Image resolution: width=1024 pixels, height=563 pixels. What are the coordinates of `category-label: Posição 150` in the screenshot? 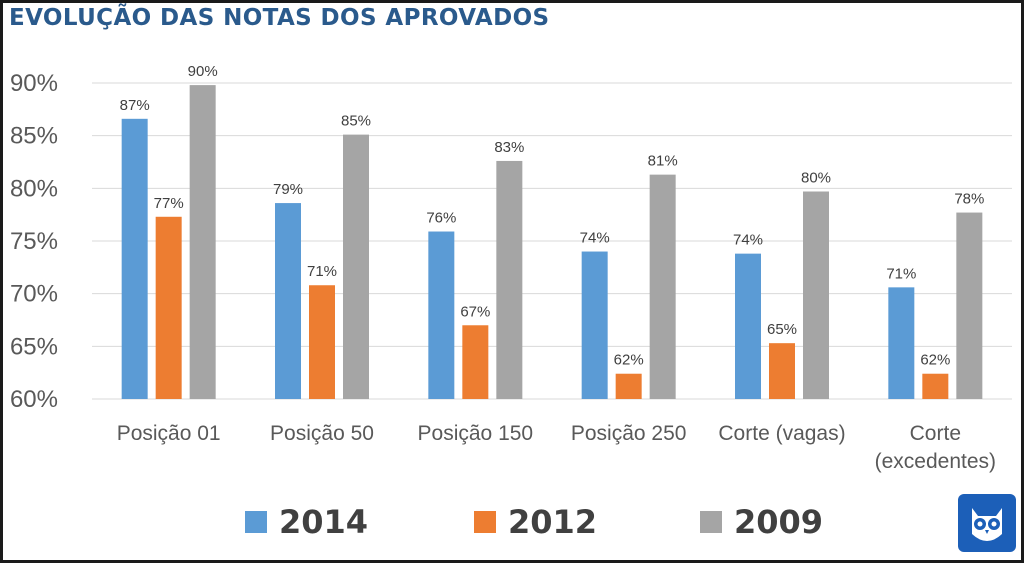 It's located at (476, 433).